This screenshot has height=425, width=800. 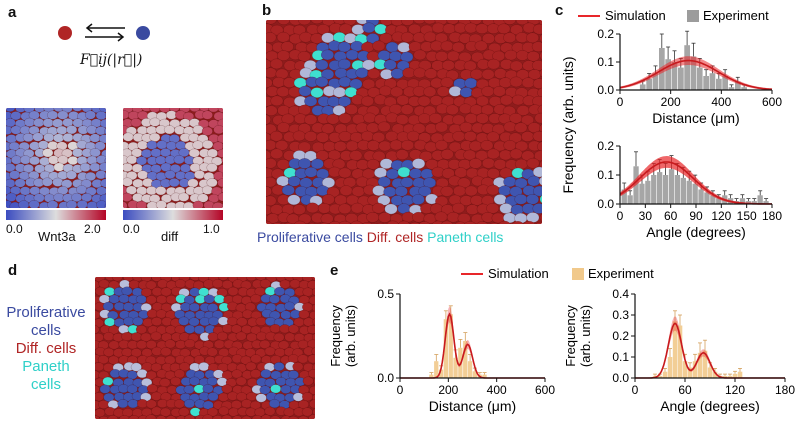 I want to click on legend-c: Simulation Experiment, so click(x=673, y=15).